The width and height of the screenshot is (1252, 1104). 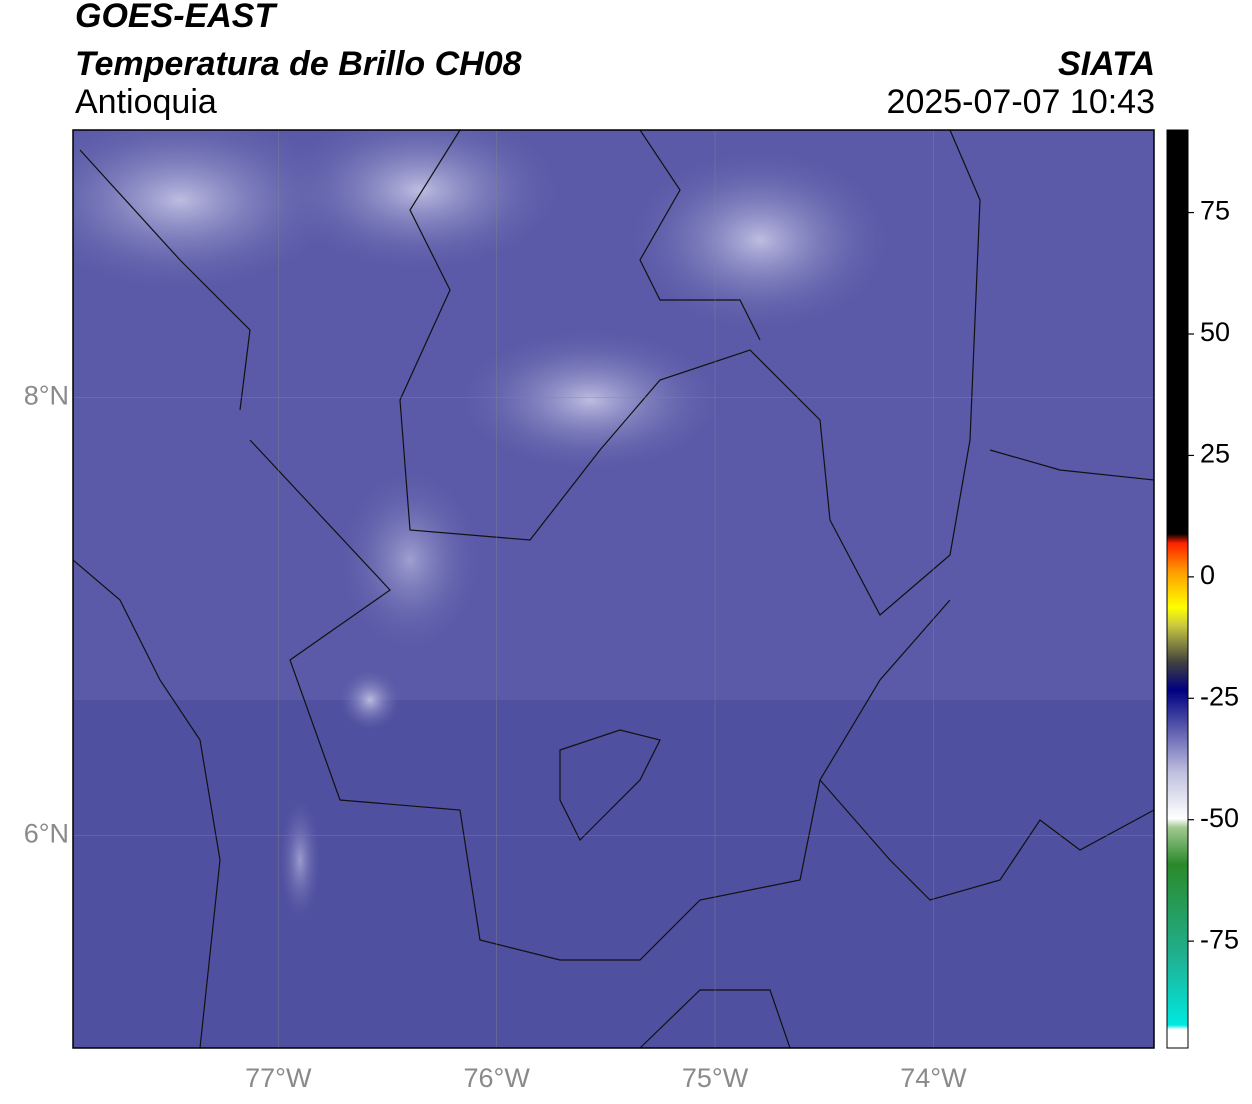 I want to click on colorbar-tick-label: -50, so click(x=1219, y=818).